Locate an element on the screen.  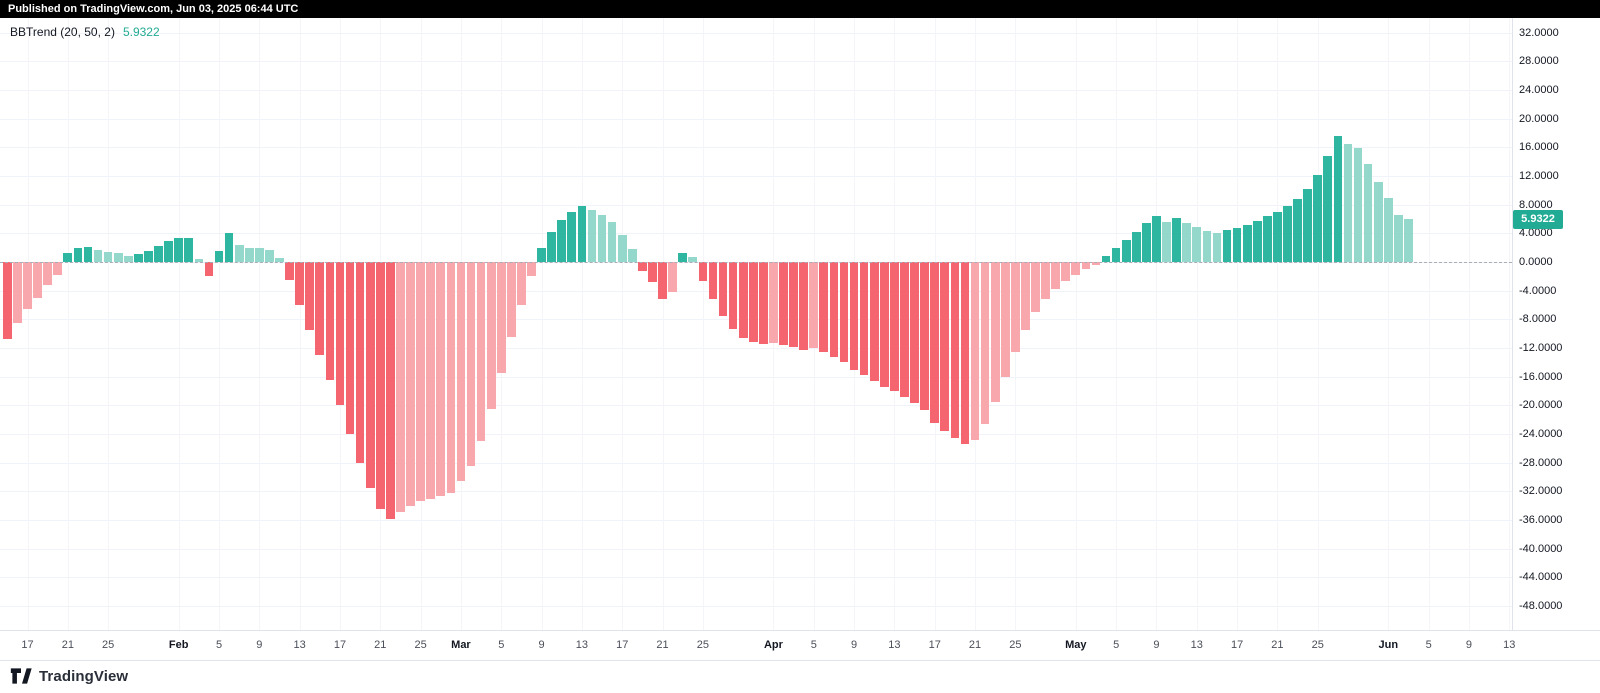
price-badge: 5.9322 is located at coordinates (1538, 219).